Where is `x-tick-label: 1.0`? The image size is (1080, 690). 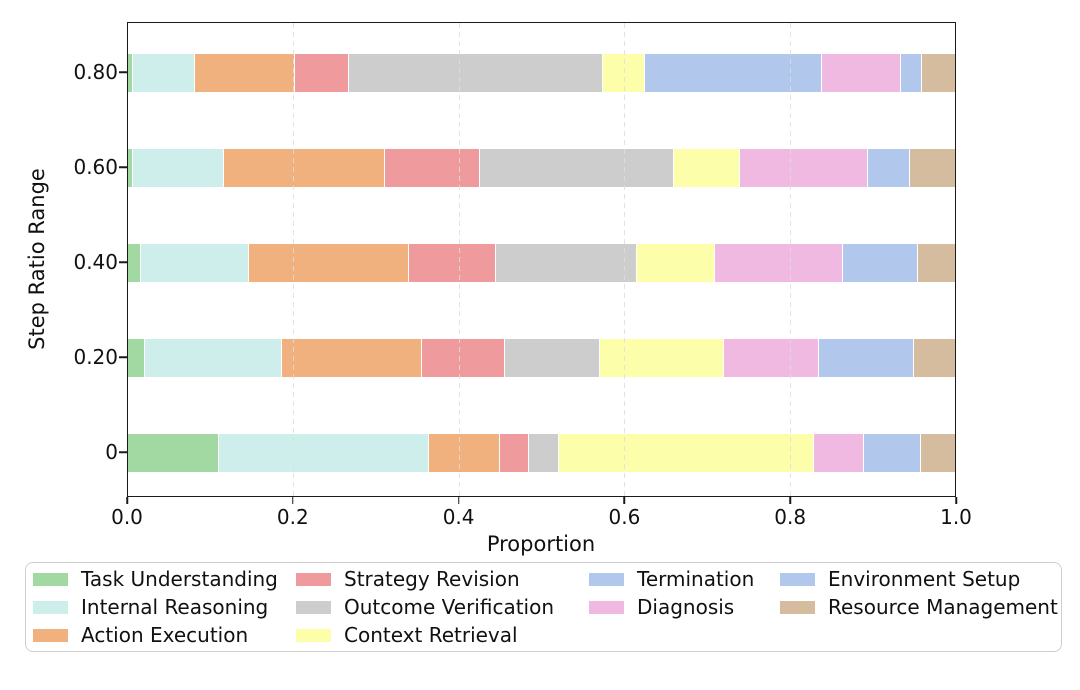 x-tick-label: 1.0 is located at coordinates (956, 517).